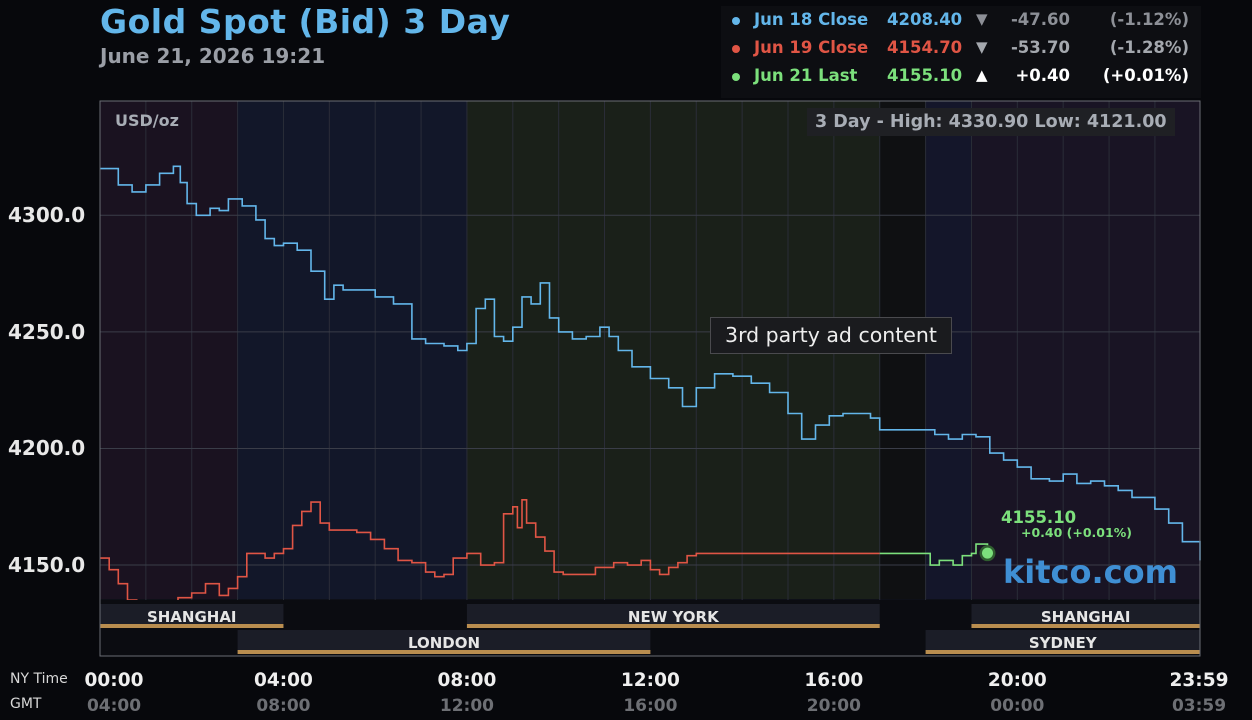  I want to click on summary-change: +0.40, so click(1042, 75).